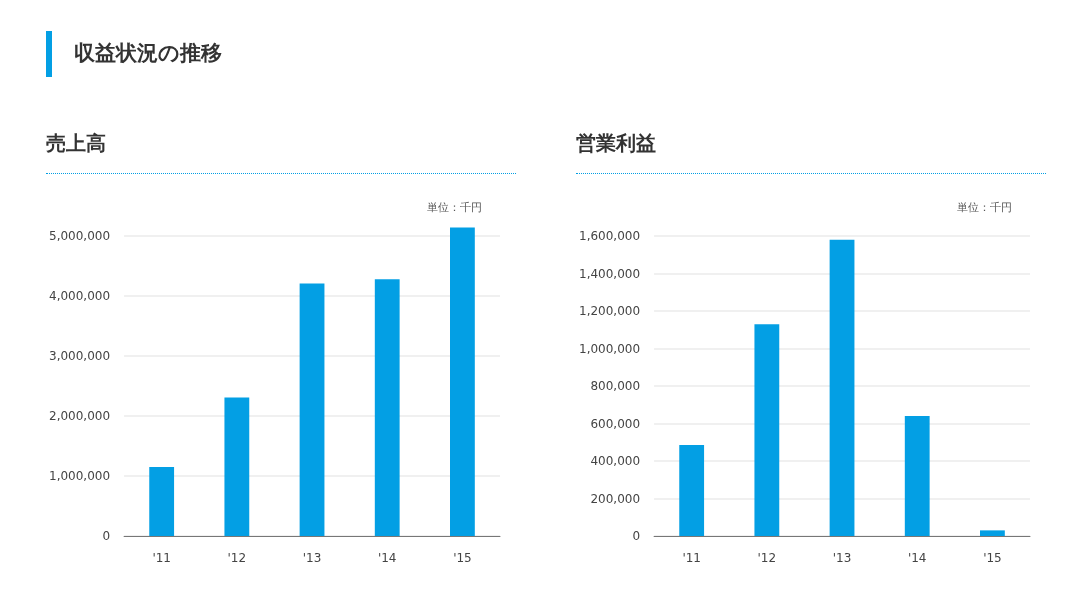 This screenshot has height=604, width=1088. I want to click on y-tick-label: 5,000,000, so click(79, 236).